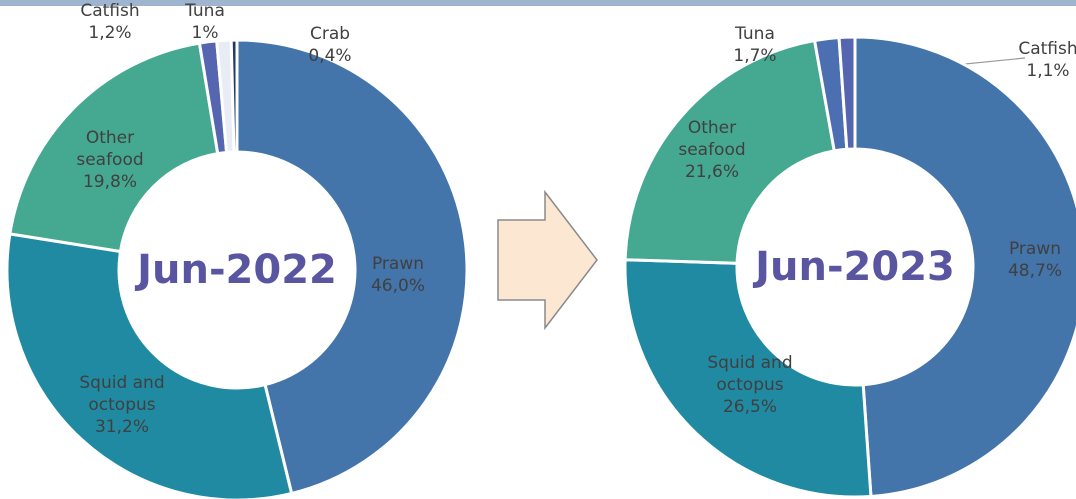 This screenshot has width=1076, height=499. What do you see at coordinates (755, 45) in the screenshot?
I see `segment-label: Tuna 1,7%` at bounding box center [755, 45].